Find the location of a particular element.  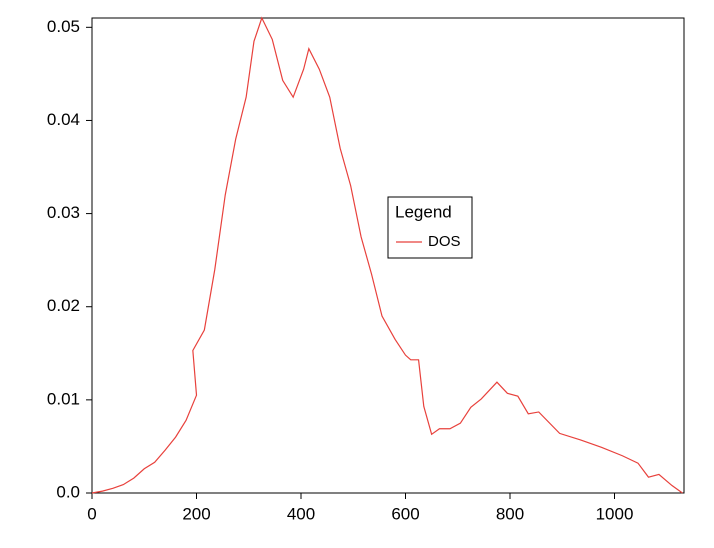

x-tick-label: 1000 is located at coordinates (615, 513).